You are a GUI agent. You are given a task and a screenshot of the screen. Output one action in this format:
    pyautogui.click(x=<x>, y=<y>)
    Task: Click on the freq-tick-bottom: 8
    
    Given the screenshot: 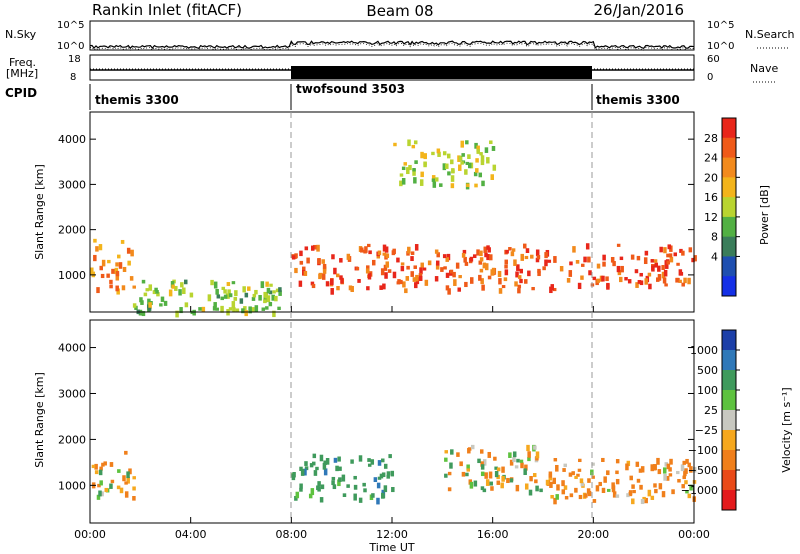 What is the action you would take?
    pyautogui.click(x=73, y=77)
    